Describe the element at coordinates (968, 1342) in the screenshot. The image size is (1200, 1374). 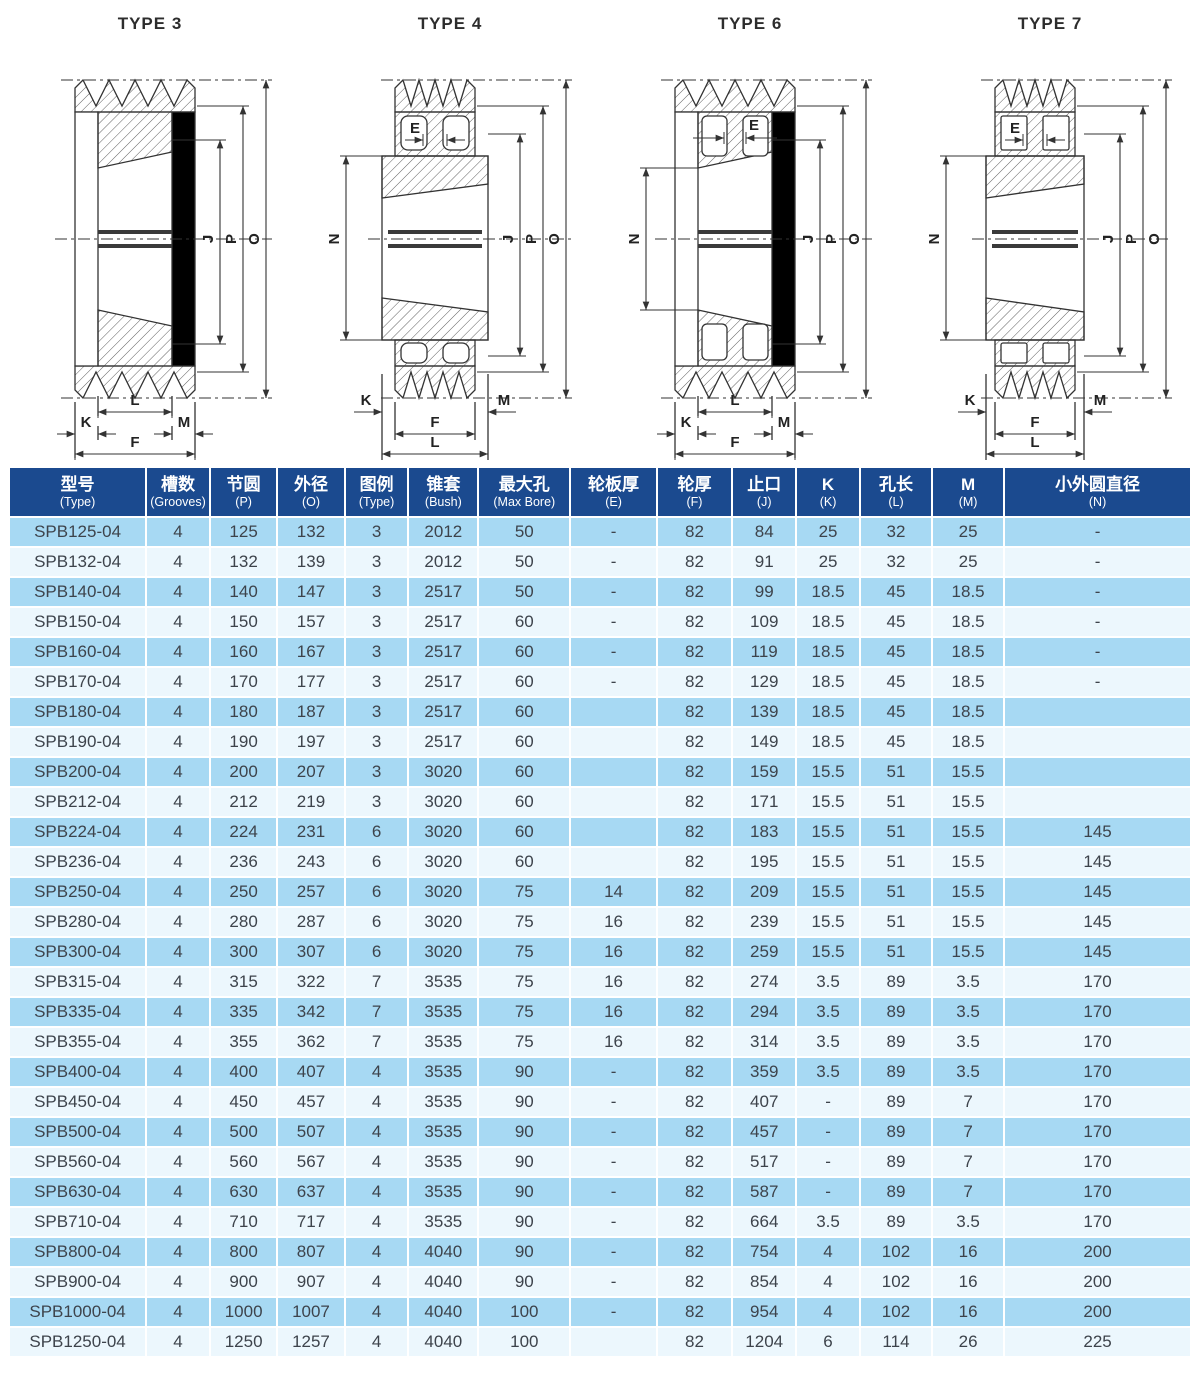
I see `table-cell: 26` at that location.